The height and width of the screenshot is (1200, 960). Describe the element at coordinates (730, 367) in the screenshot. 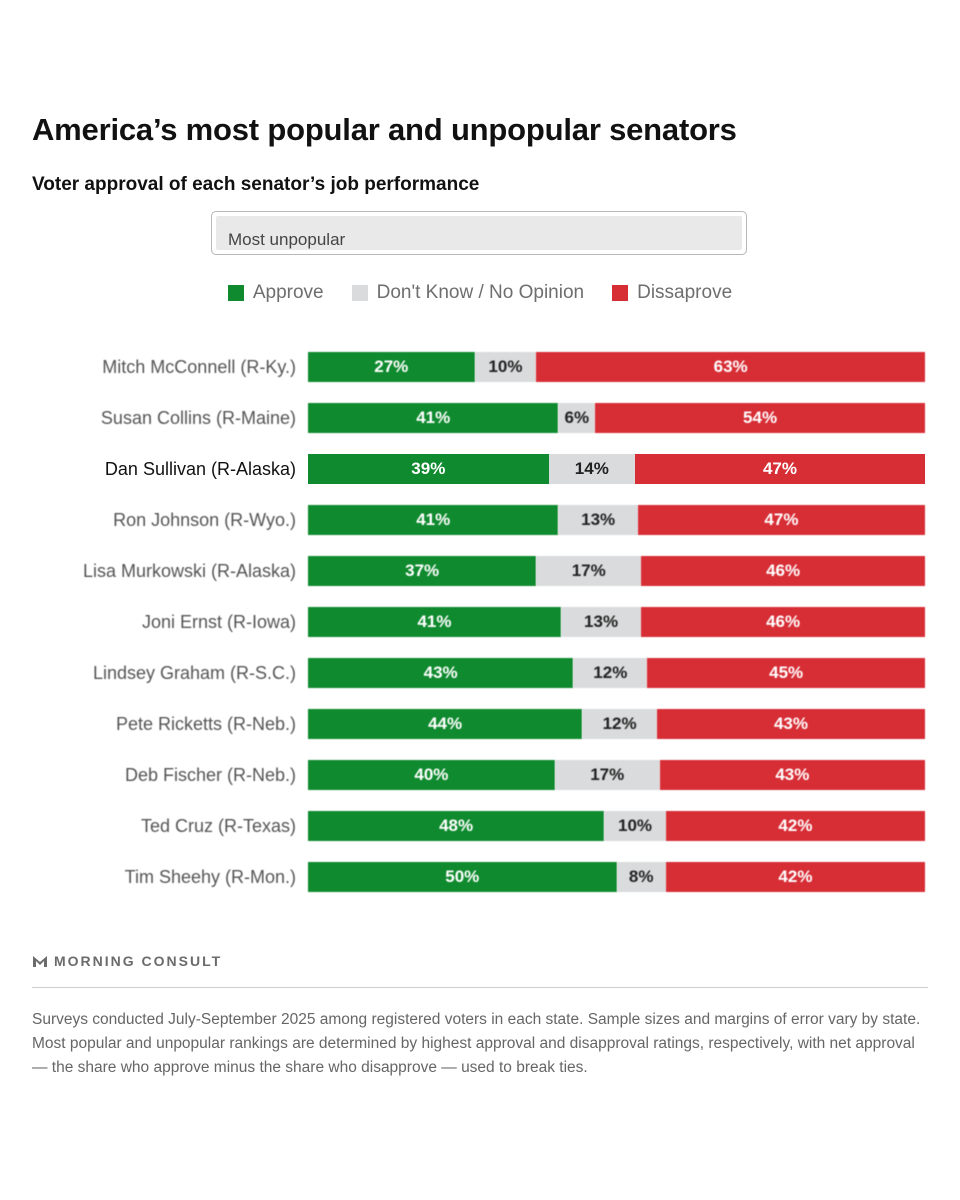

I see `bar-segment-disapprove: 63%` at that location.